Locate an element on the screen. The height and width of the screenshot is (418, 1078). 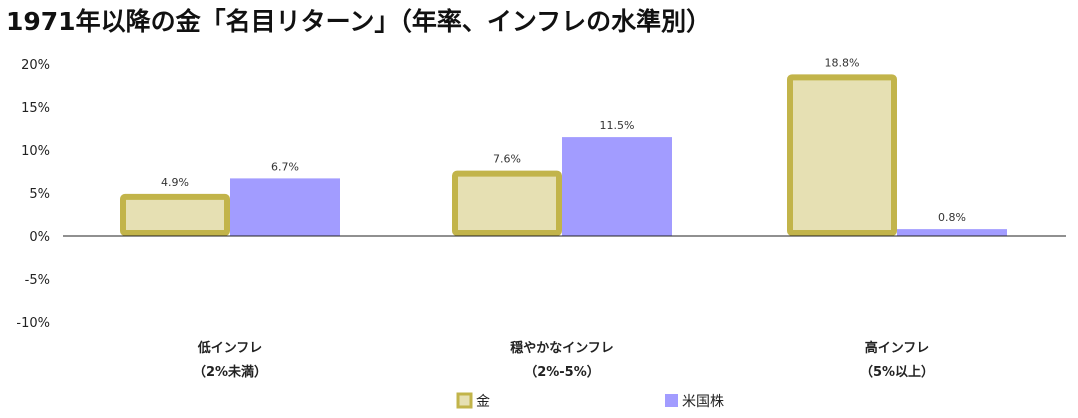
data-label: 18.8% is located at coordinates (842, 62).